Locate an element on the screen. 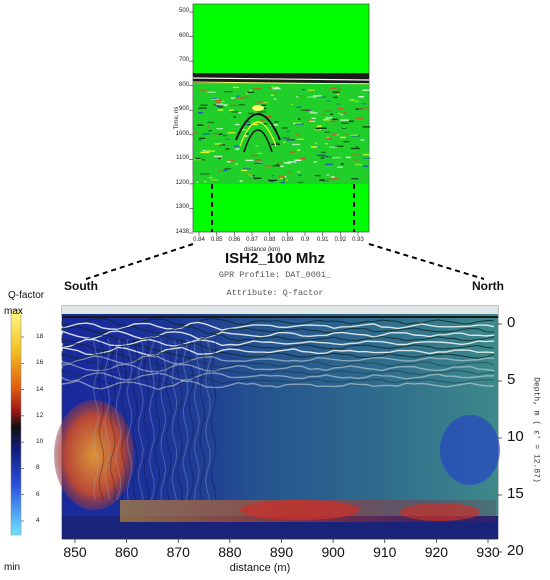 Image resolution: width=550 pixels, height=580 pixels. top-x-tick-label: 0.89 is located at coordinates (287, 240).